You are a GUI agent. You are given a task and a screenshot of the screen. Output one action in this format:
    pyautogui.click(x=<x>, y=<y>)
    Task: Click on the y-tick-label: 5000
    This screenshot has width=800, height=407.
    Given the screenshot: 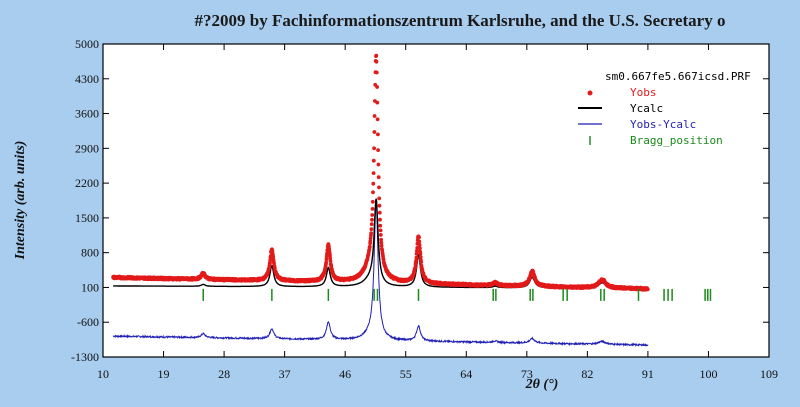 What is the action you would take?
    pyautogui.click(x=87, y=44)
    